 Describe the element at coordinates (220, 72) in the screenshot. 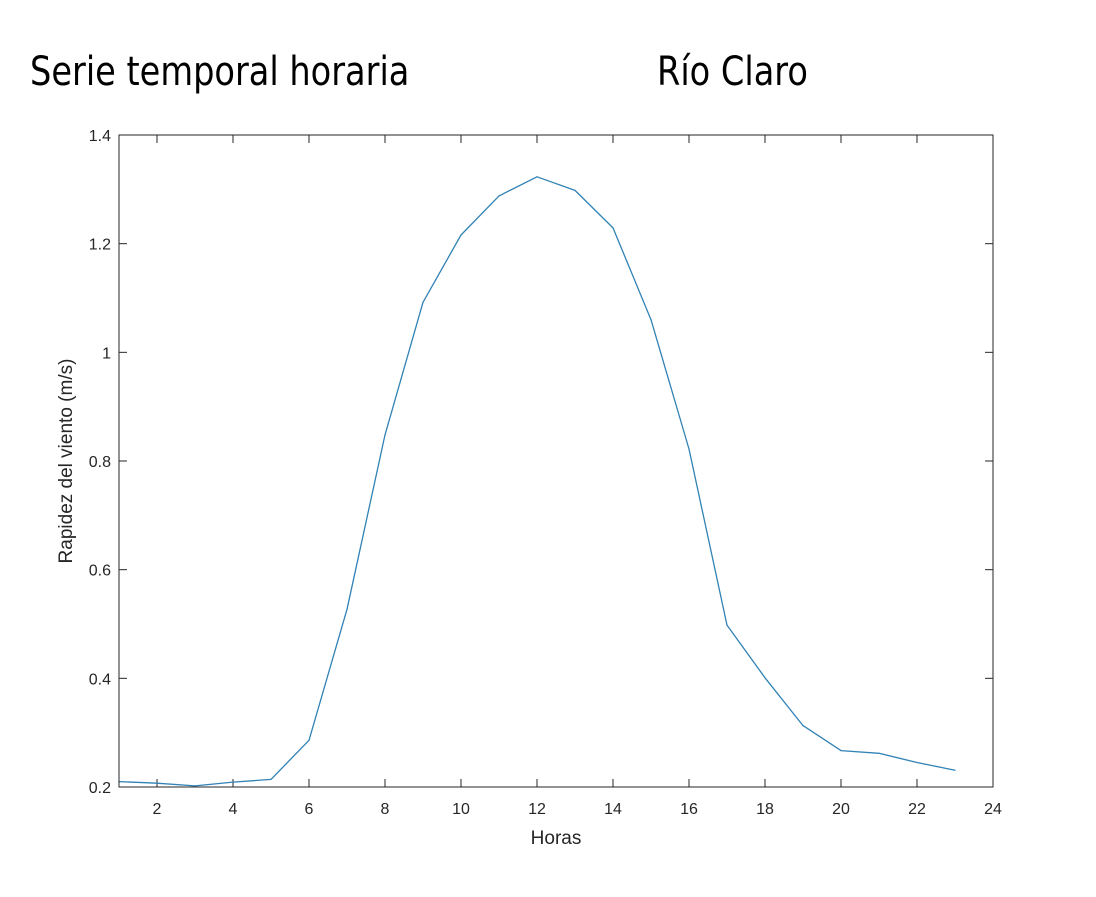

I see `chart-title: Serie temporal horaria` at that location.